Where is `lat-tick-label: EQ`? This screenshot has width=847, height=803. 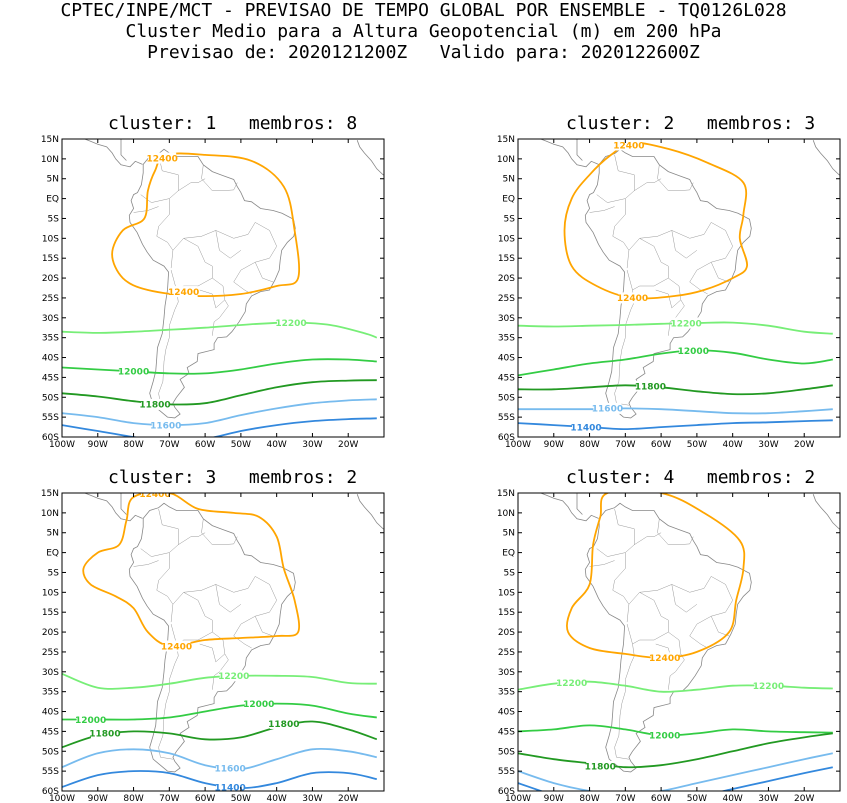
lat-tick-label: EQ is located at coordinates (52, 554).